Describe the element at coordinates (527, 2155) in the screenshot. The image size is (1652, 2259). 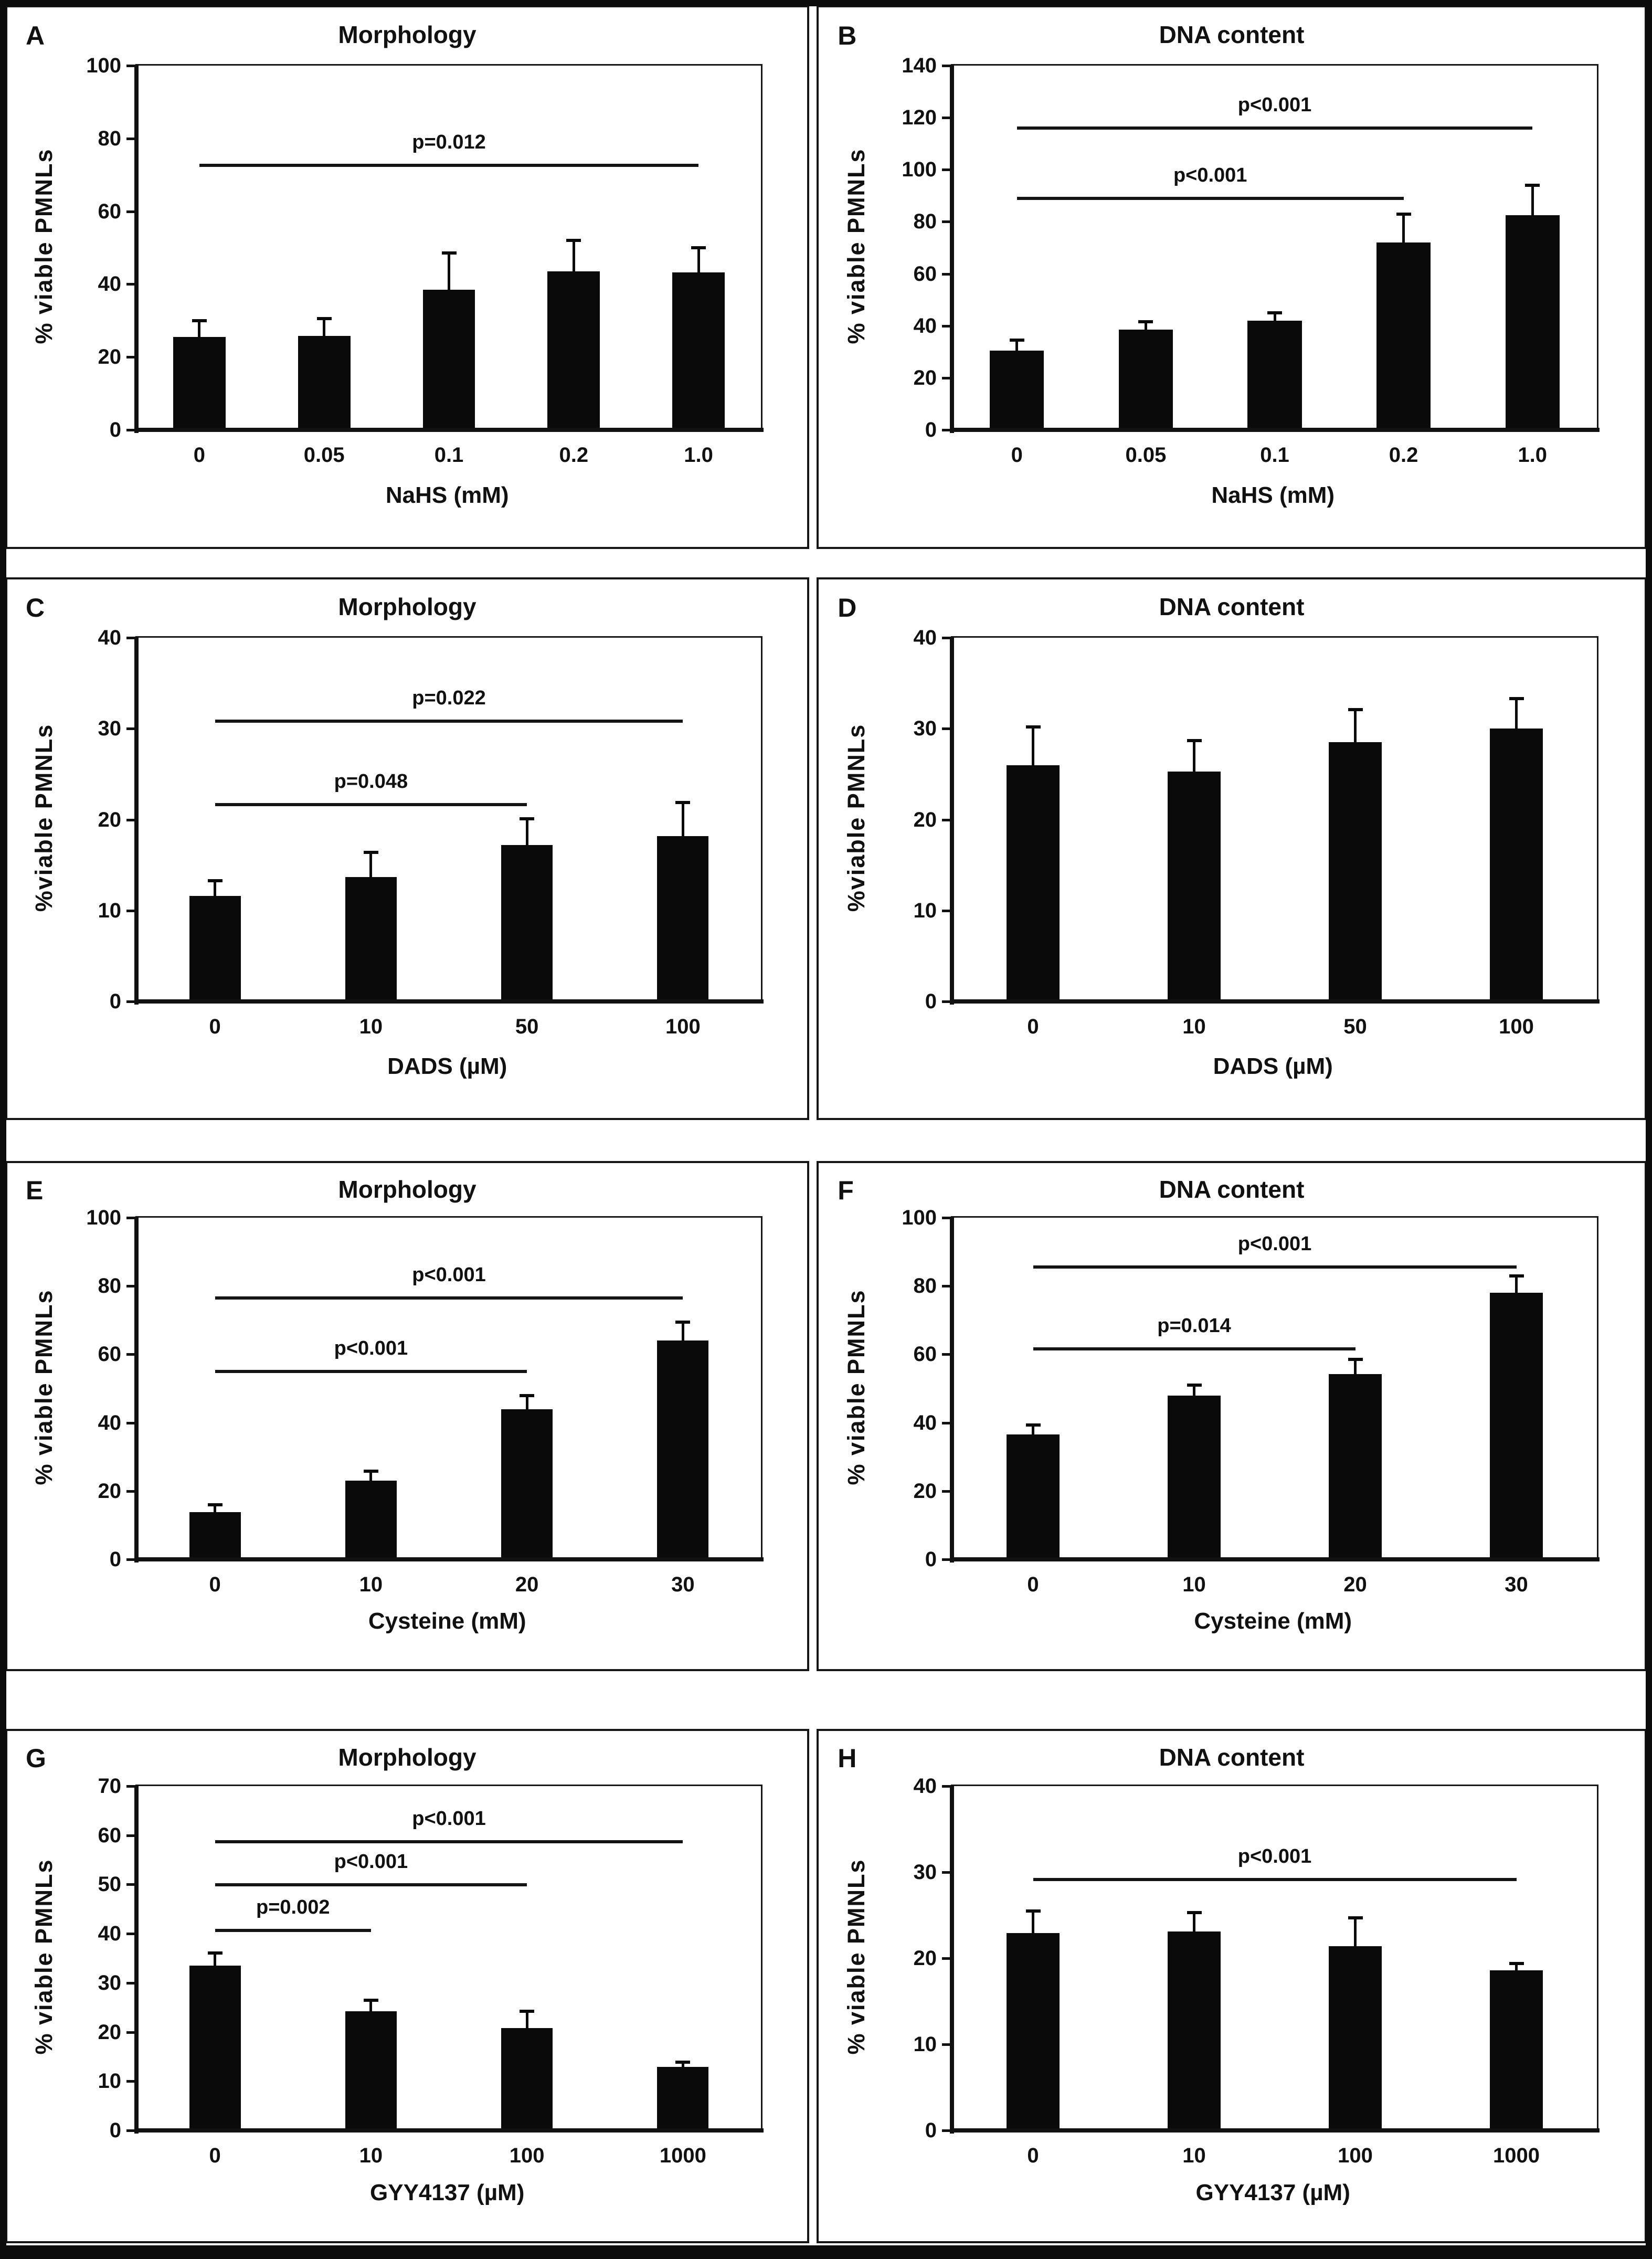
I see `x-tick-label: 100` at that location.